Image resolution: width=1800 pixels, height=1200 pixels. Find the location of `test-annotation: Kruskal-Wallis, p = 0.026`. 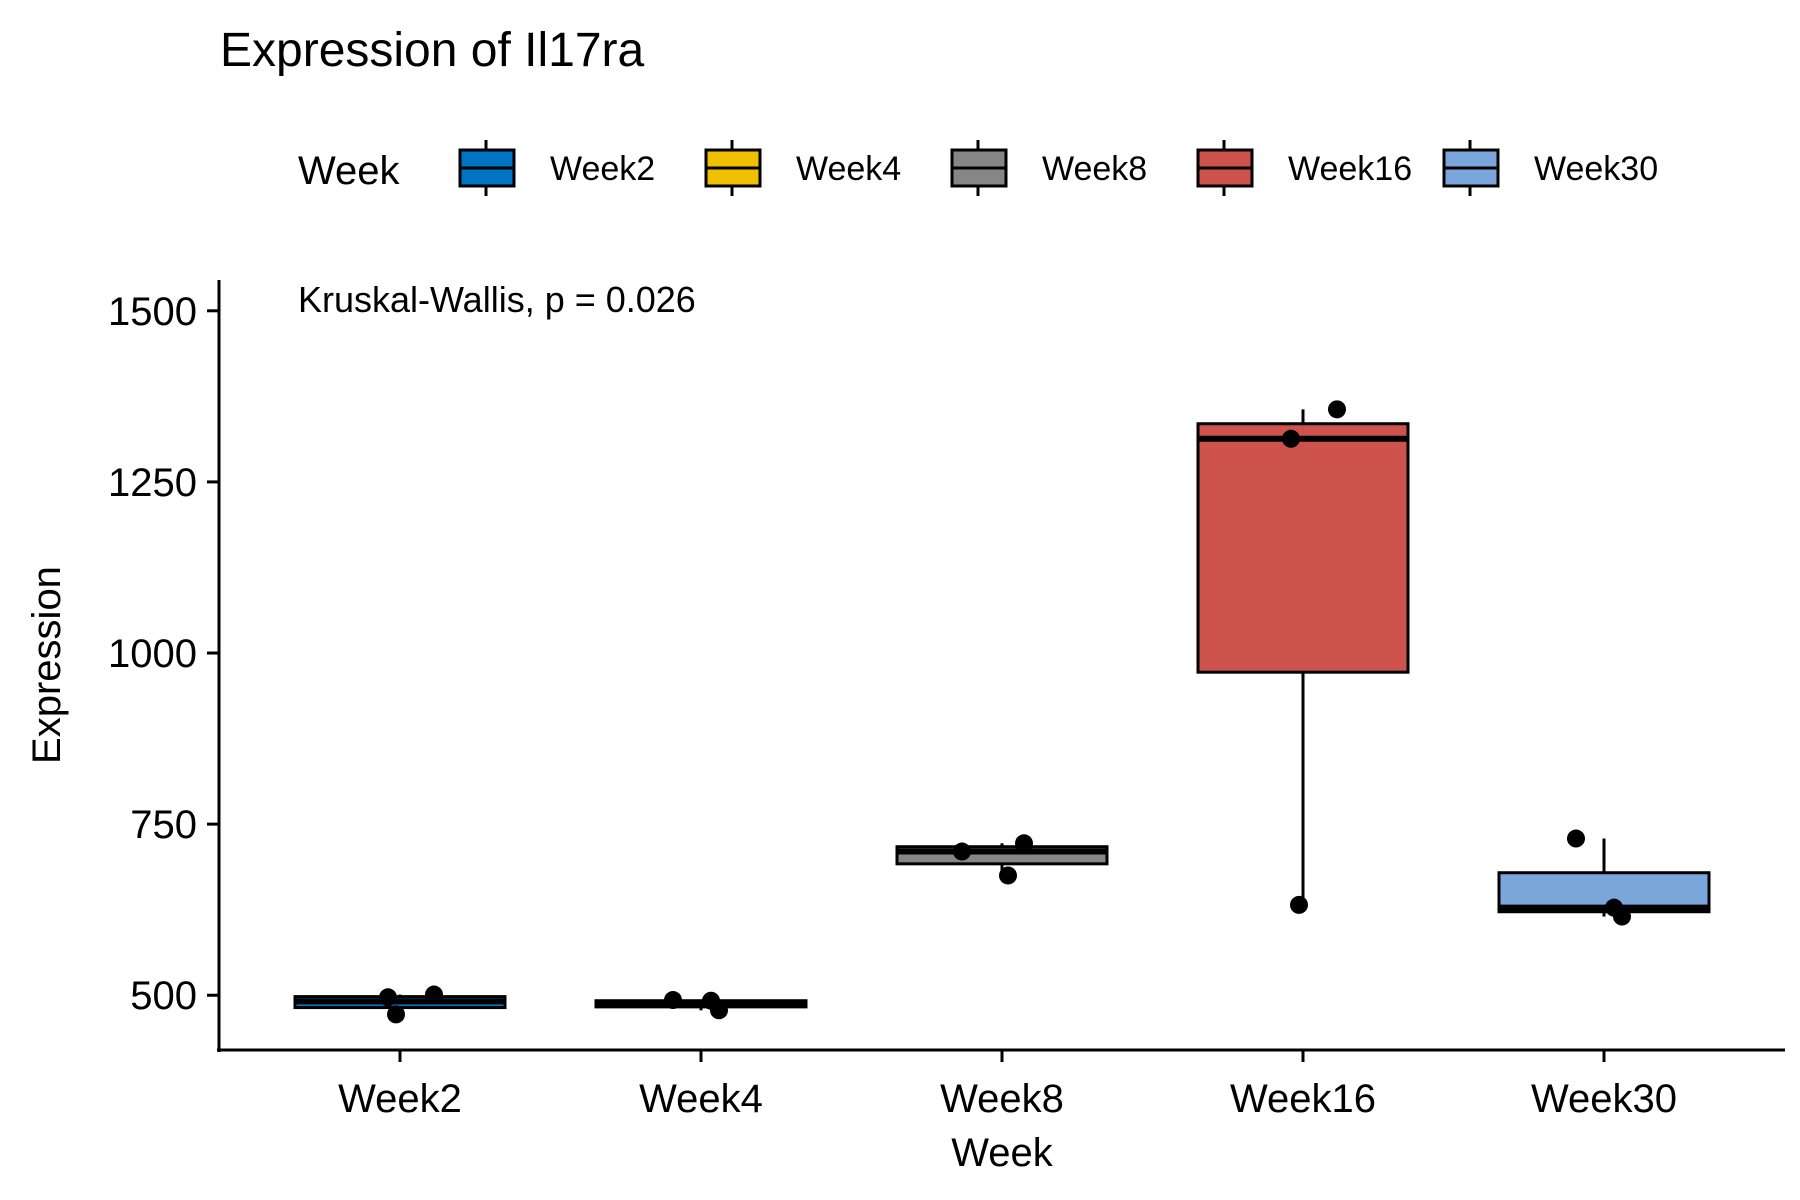

test-annotation: Kruskal-Wallis, p = 0.026 is located at coordinates (497, 299).